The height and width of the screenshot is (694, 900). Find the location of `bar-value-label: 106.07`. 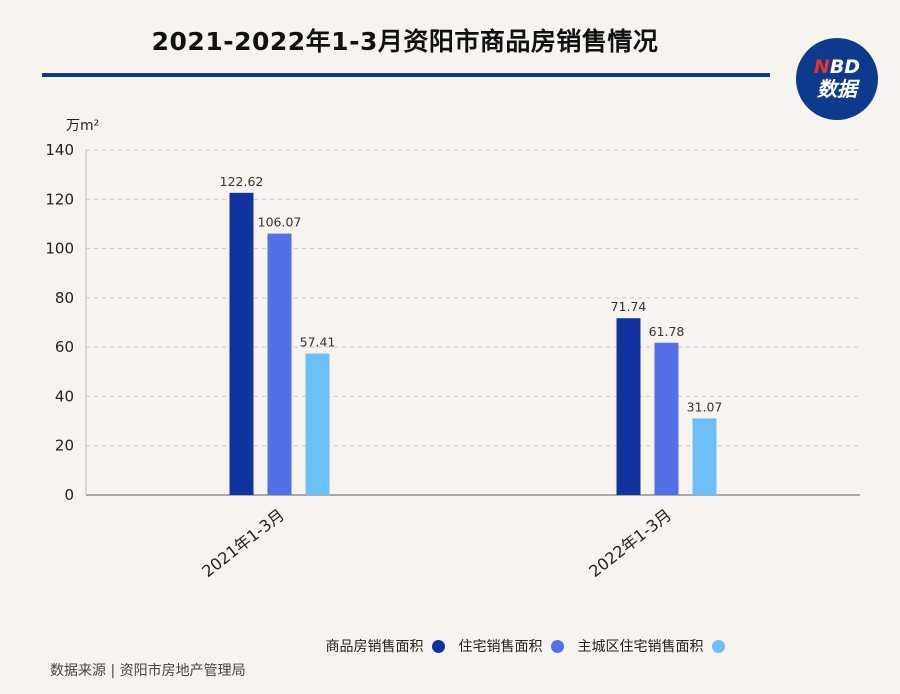

bar-value-label: 106.07 is located at coordinates (280, 222).